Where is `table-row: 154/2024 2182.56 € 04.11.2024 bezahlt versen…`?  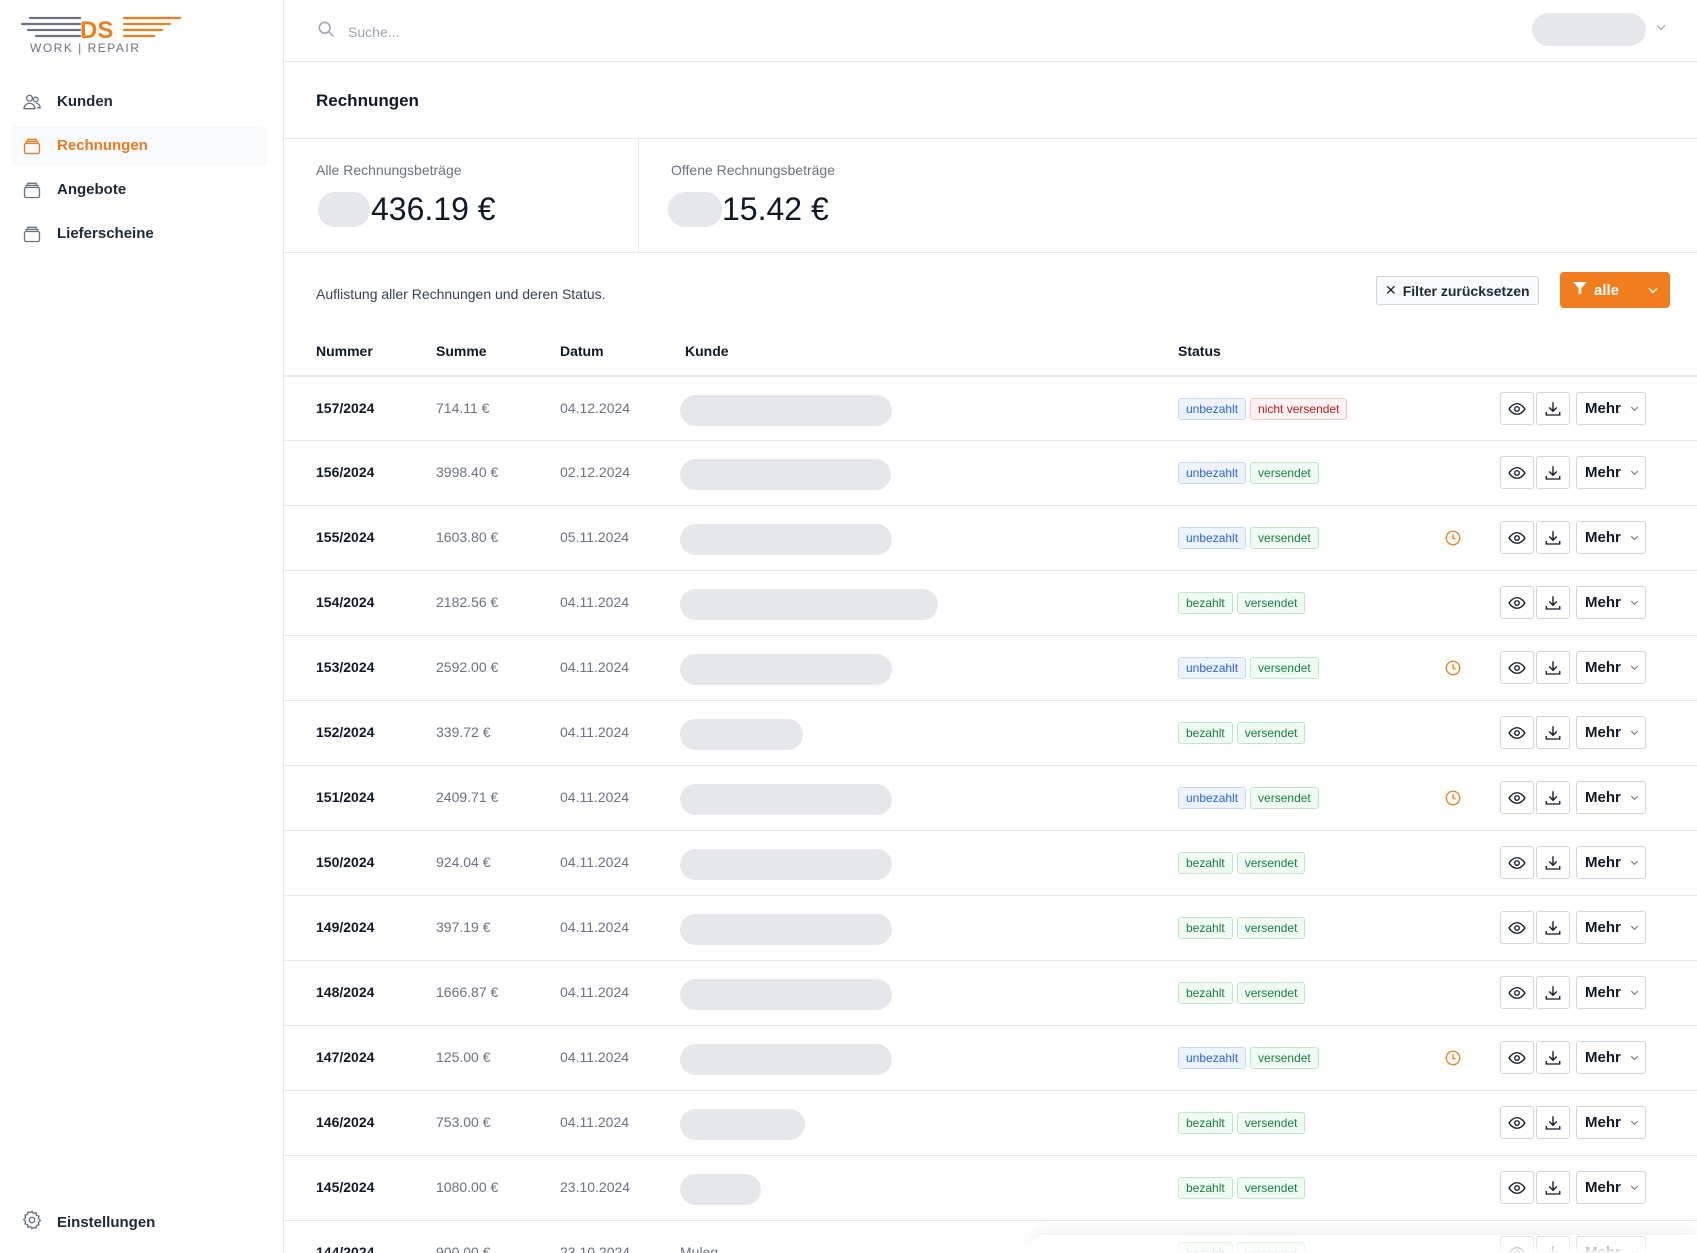
table-row: 154/2024 2182.56 € 04.11.2024 bezahlt versen… is located at coordinates (990, 602).